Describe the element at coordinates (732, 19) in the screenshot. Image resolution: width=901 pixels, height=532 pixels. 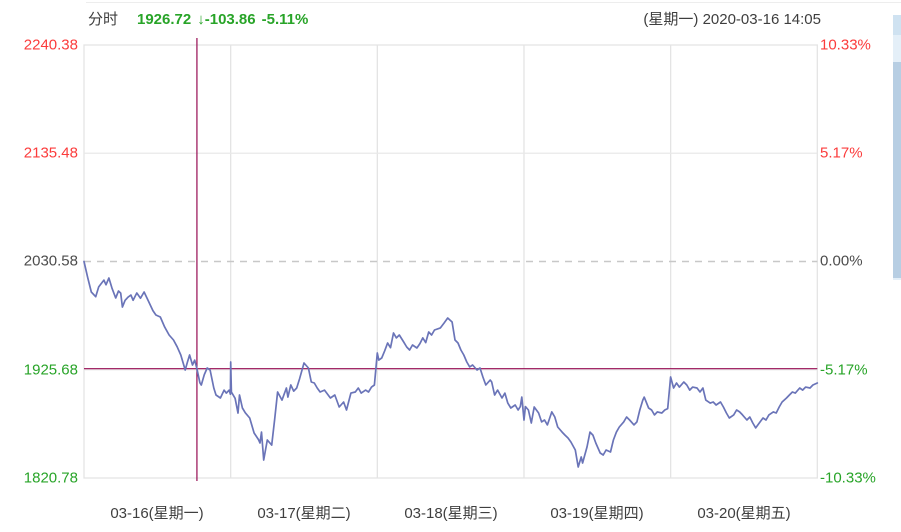
I see `quote-datetime: (星期一) 2020-03-16 14:05` at that location.